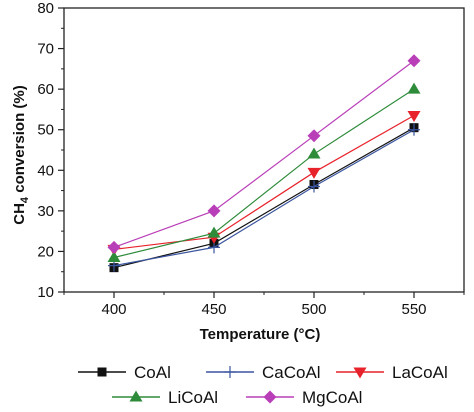 Image resolution: width=474 pixels, height=412 pixels. What do you see at coordinates (25, 199) in the screenshot?
I see `y-axis-title-subscript: 4` at bounding box center [25, 199].